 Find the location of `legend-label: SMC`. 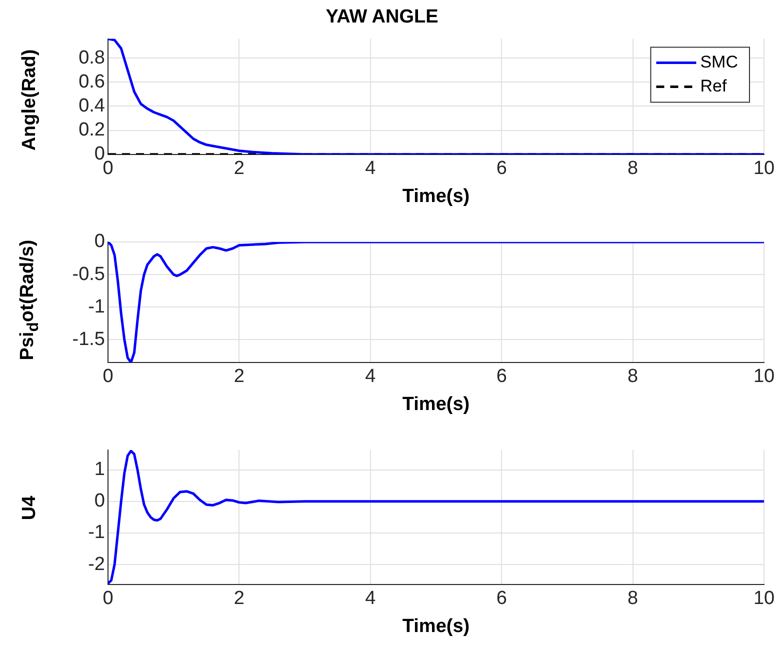

legend-label: SMC is located at coordinates (719, 62).